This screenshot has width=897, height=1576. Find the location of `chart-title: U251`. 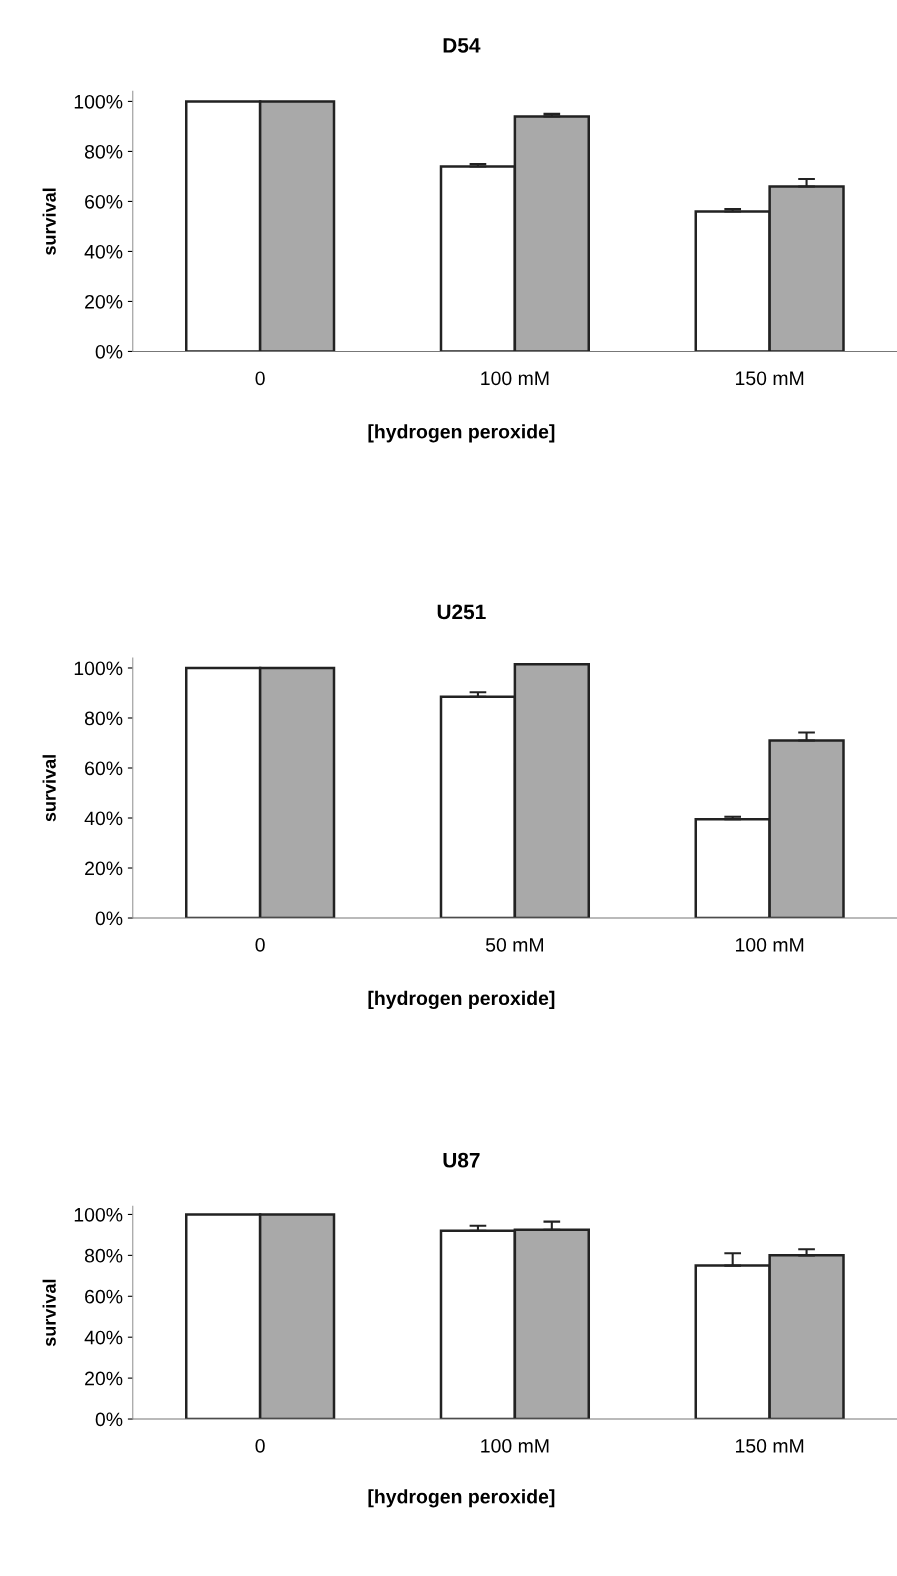

chart-title: U251 is located at coordinates (461, 612).